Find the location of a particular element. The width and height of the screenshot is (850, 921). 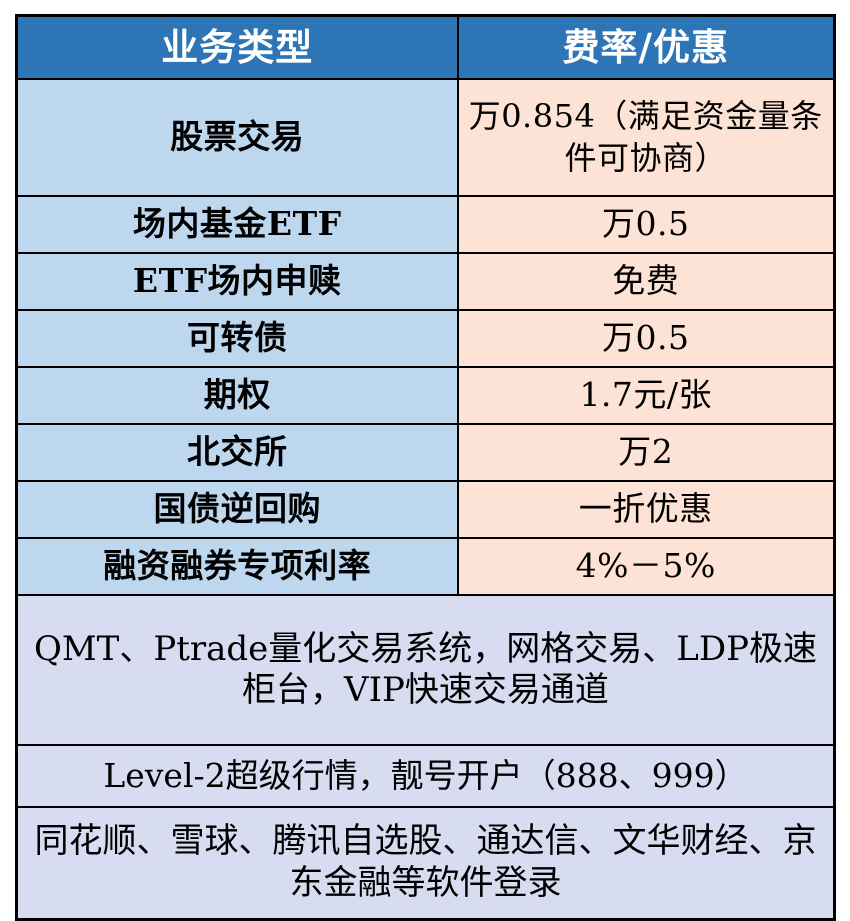

table-row: ETF场内申赎 免费 is located at coordinates (425, 281).